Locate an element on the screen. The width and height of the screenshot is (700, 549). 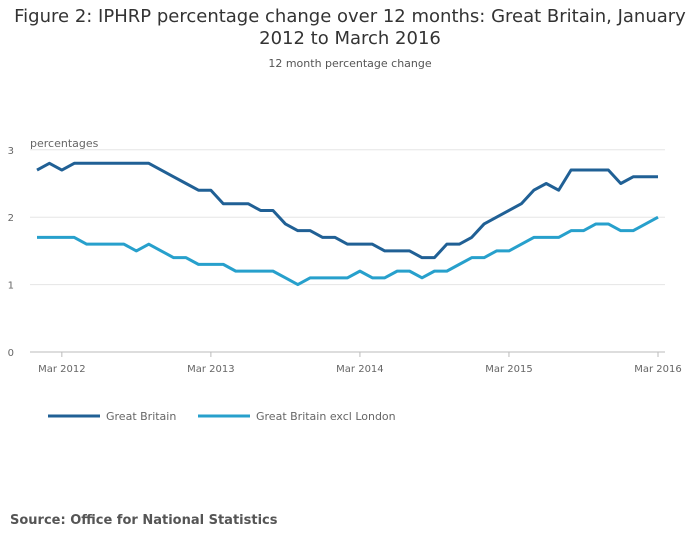
x-tick-label: Mar 2013 is located at coordinates (211, 369).